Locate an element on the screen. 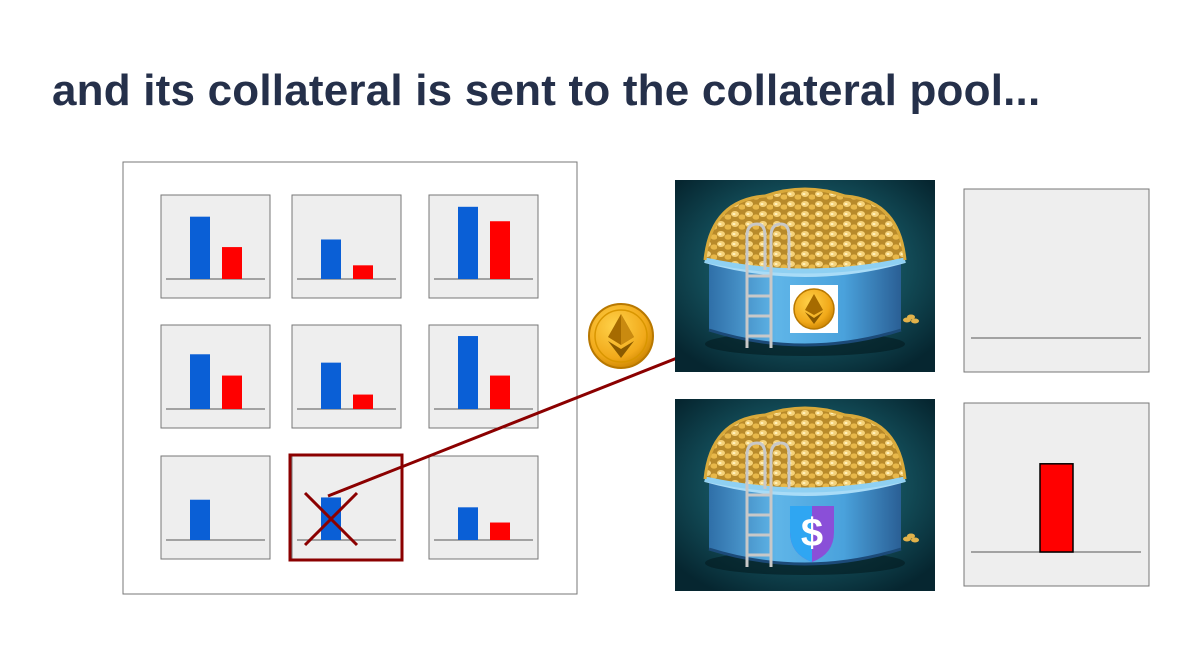 The image size is (1189, 663). liquidated-vault-highlight is located at coordinates (346, 507).